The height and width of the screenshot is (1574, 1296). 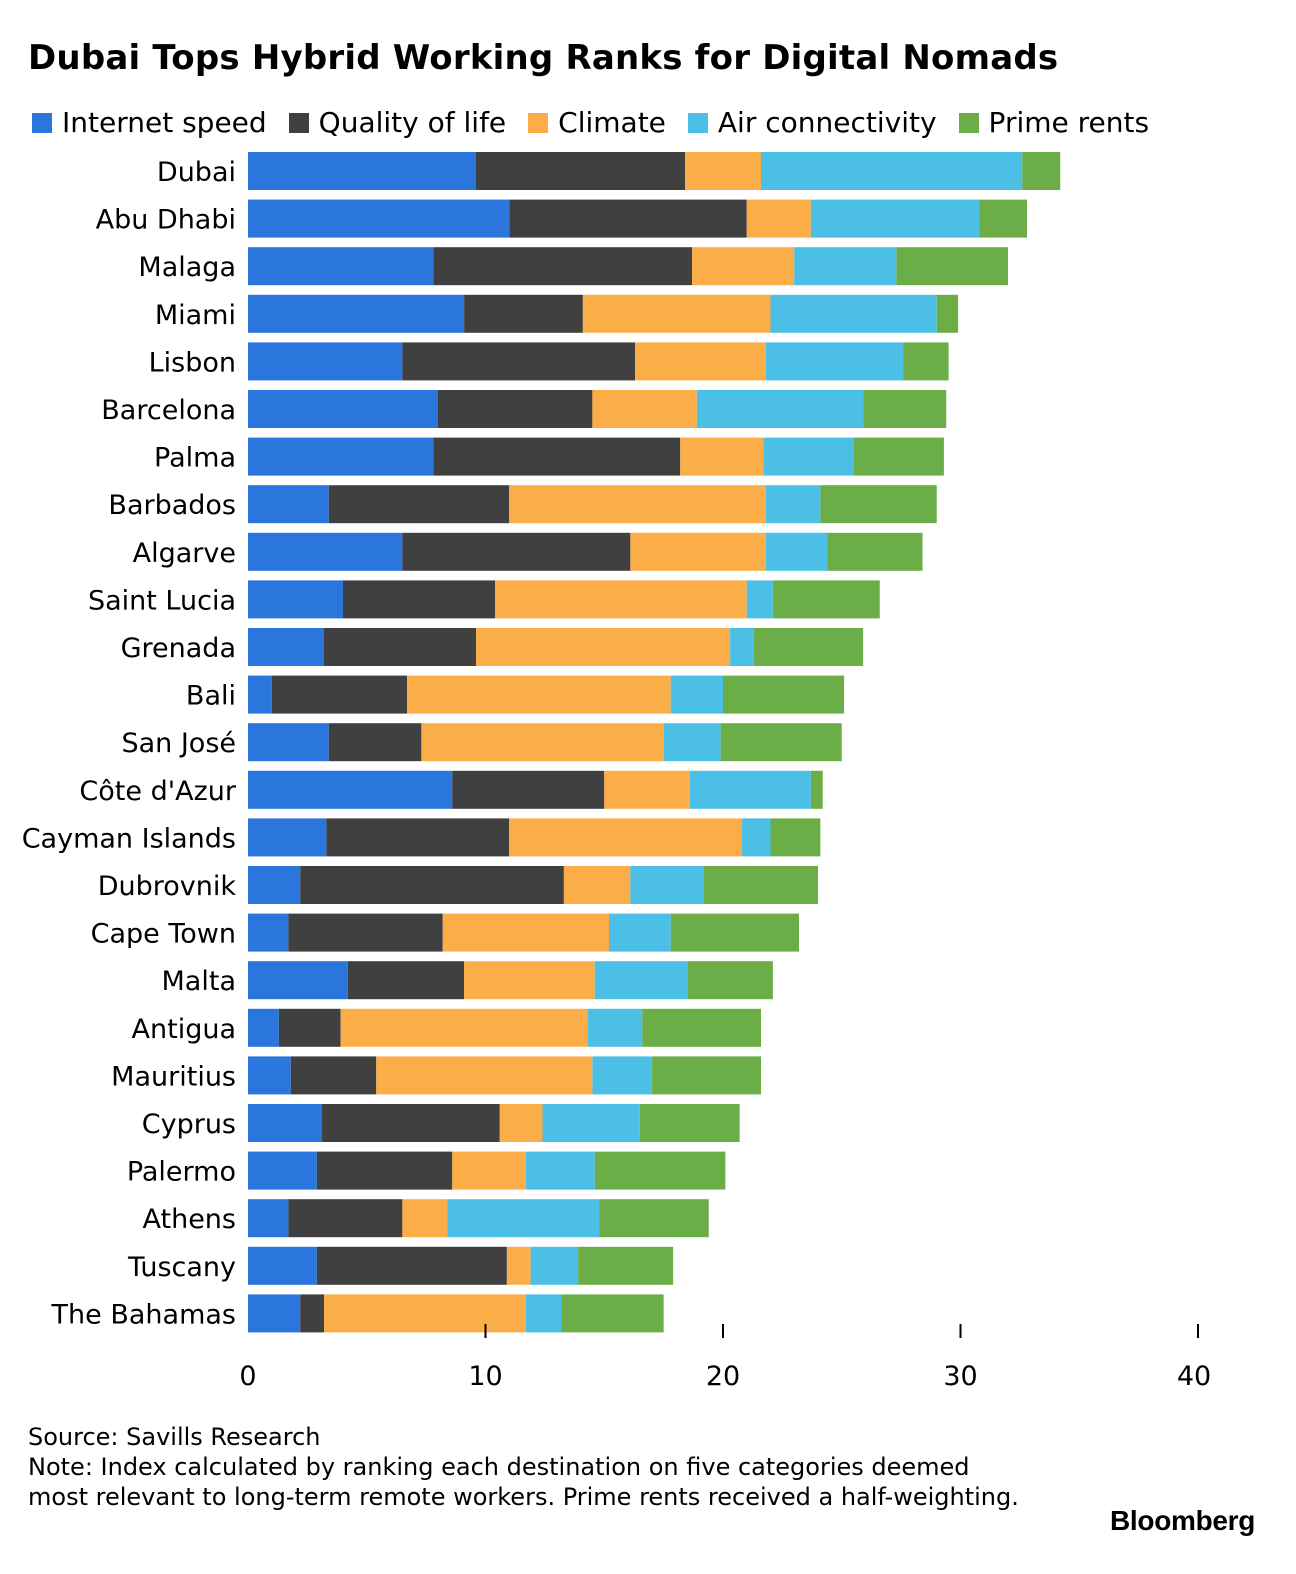 What do you see at coordinates (845, 266) in the screenshot?
I see `bar-malaga-air-connectivity` at bounding box center [845, 266].